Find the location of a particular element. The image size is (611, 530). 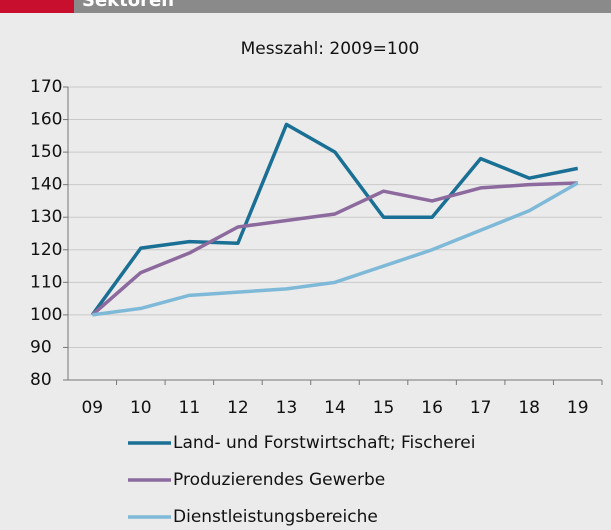

x-tick-label: 10 is located at coordinates (141, 408).